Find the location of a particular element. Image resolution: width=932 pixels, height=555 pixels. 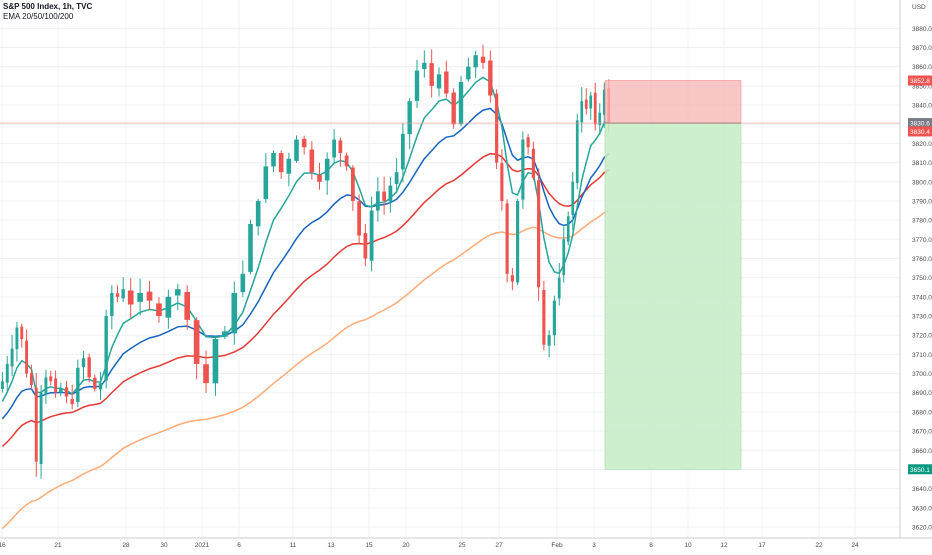

x-tick-label-9: 20 is located at coordinates (406, 545).